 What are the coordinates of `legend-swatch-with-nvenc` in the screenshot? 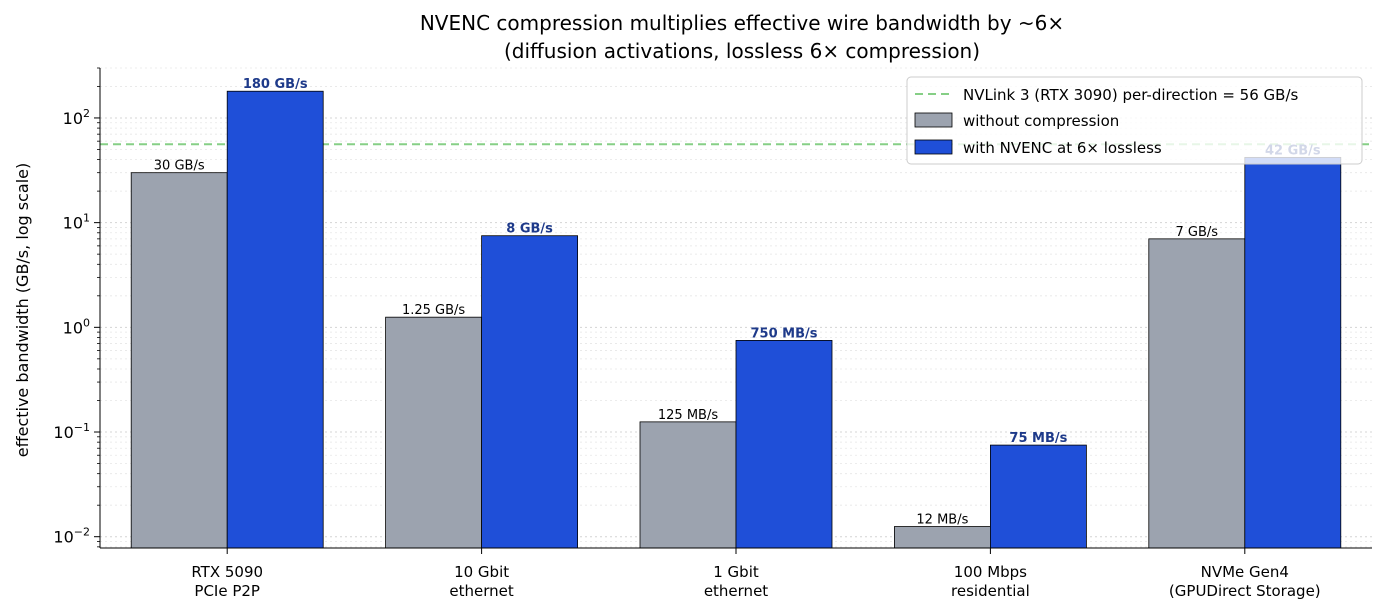 It's located at (933, 147).